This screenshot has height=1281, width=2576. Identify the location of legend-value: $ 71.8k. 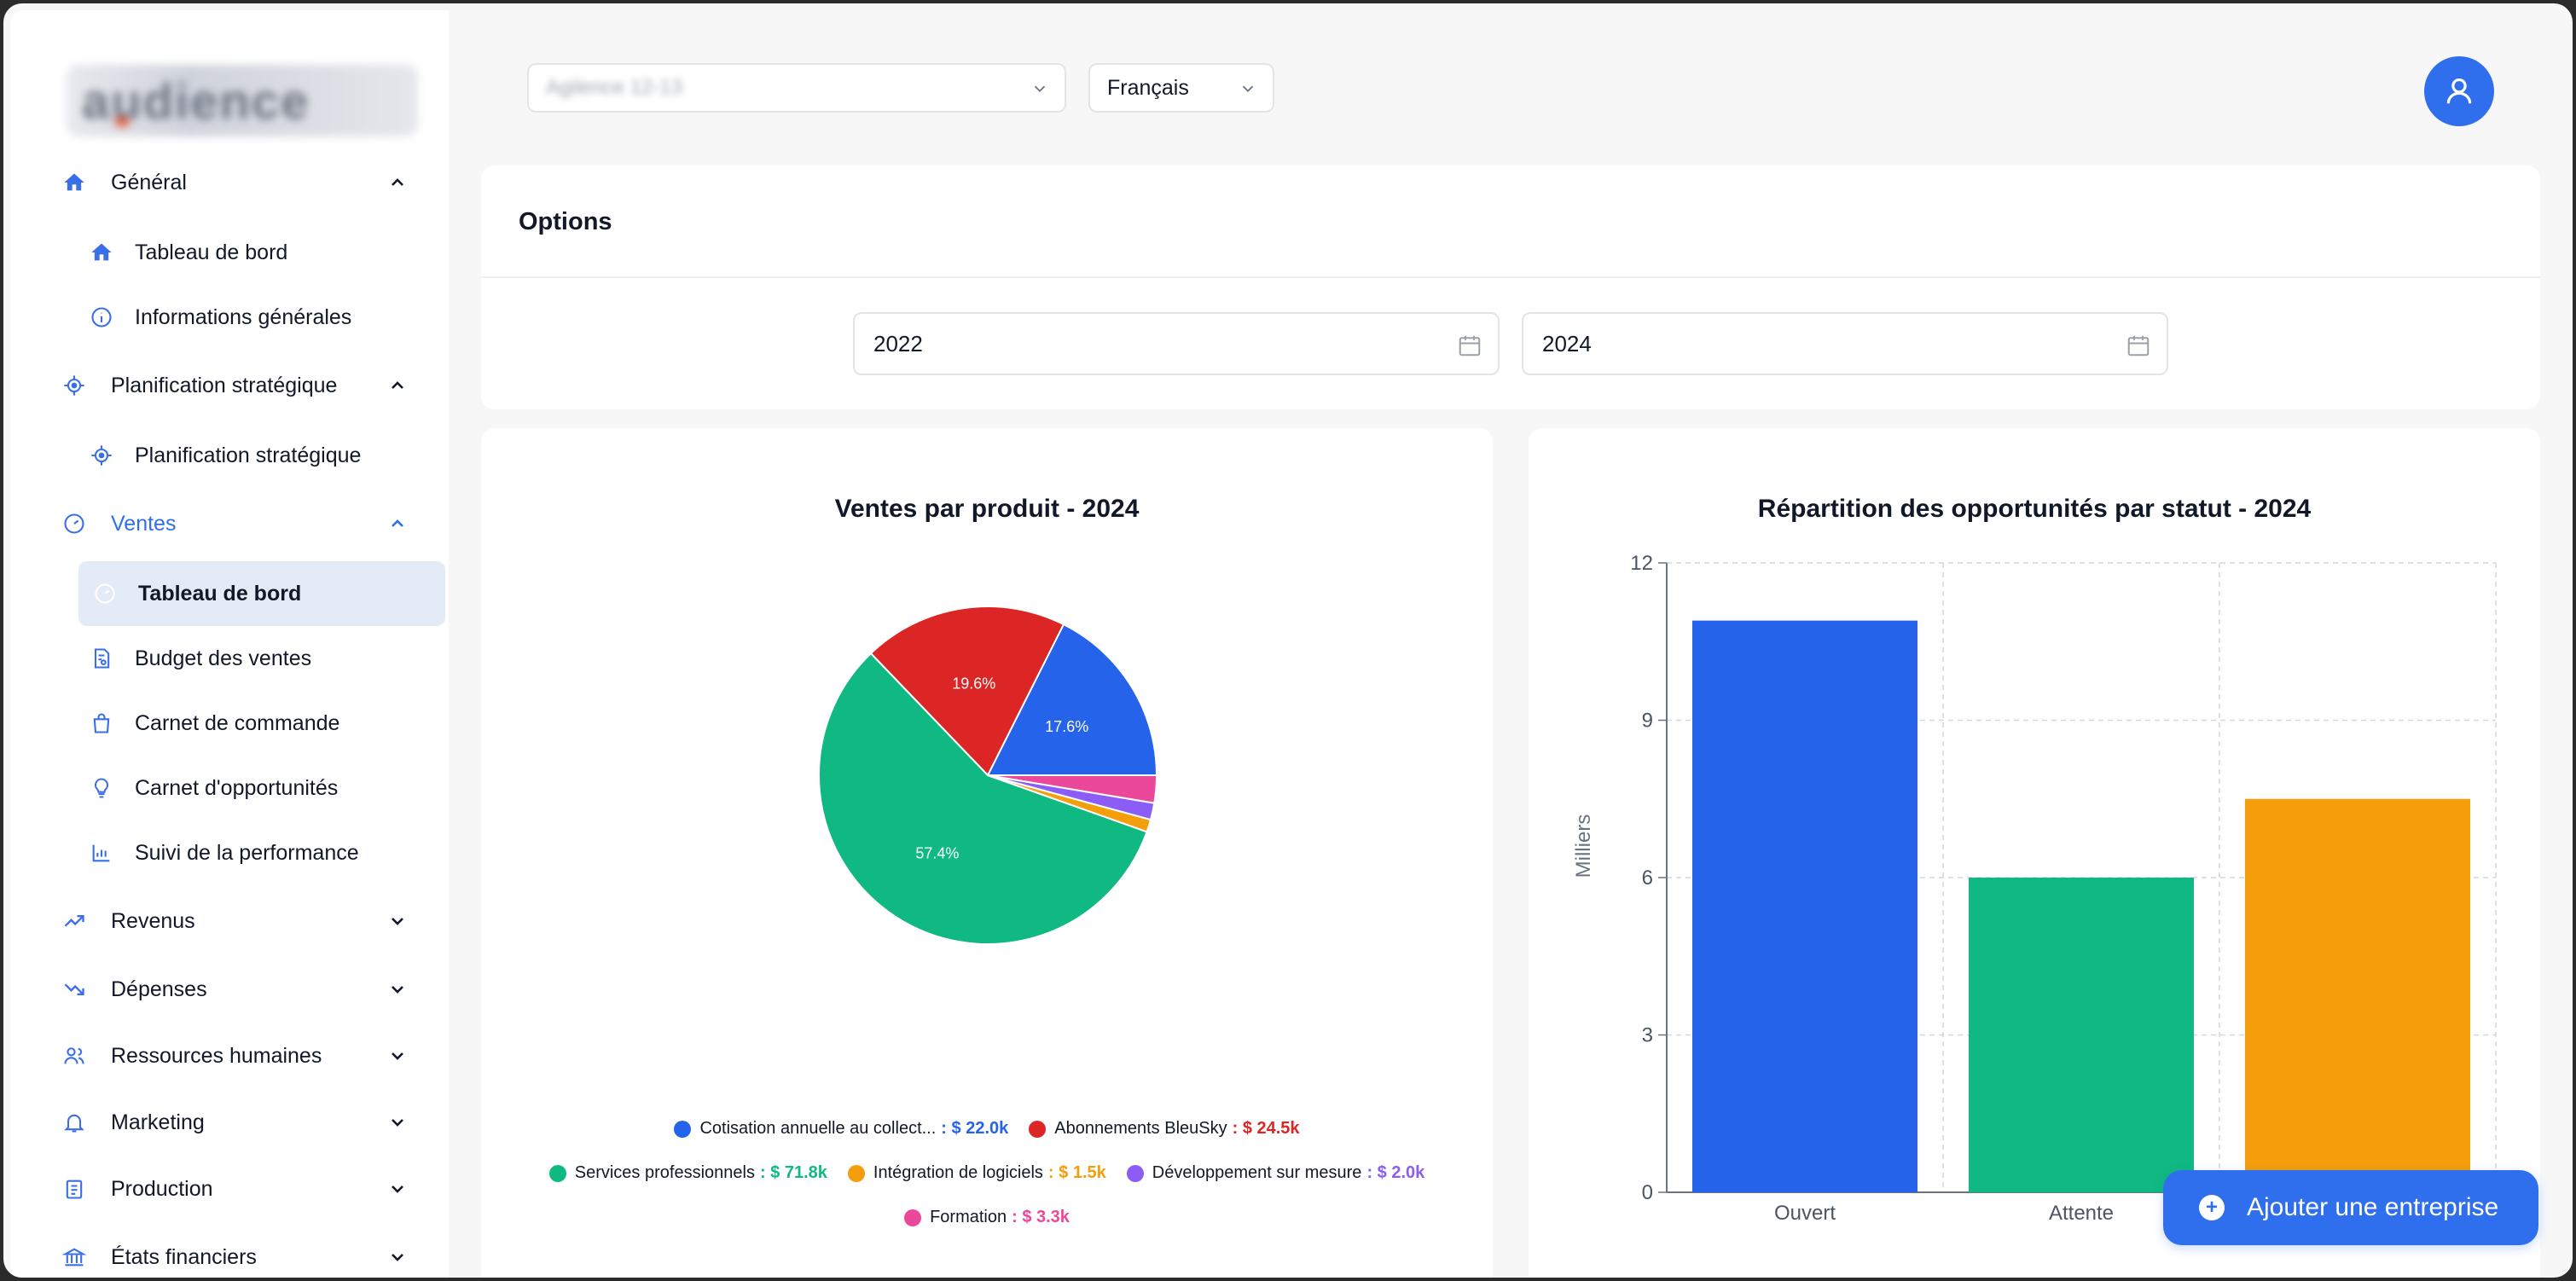
(798, 1172).